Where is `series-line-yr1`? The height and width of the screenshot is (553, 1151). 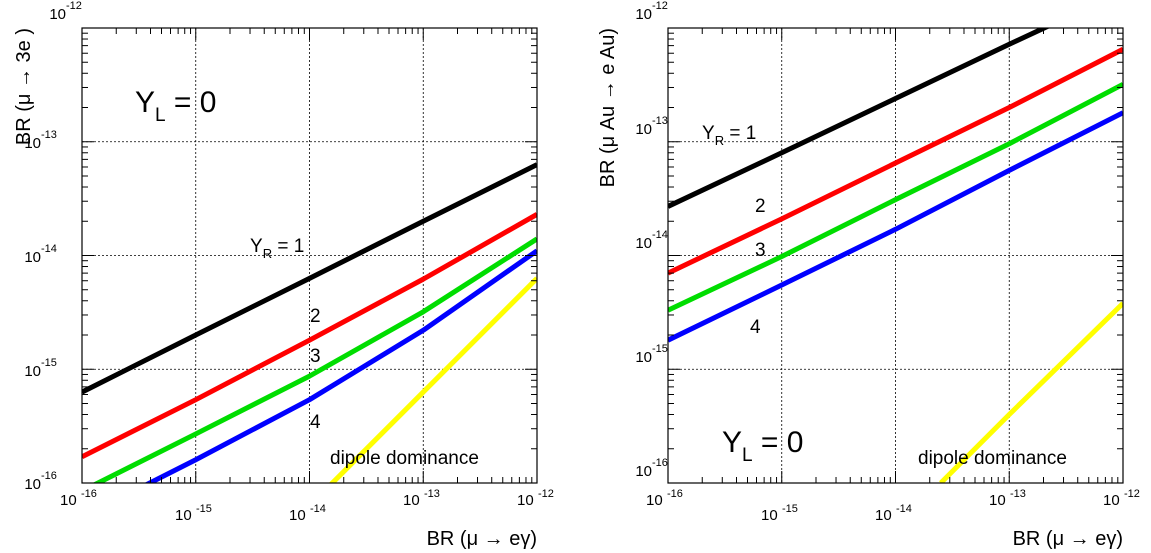 series-line-yr1 is located at coordinates (859, 118).